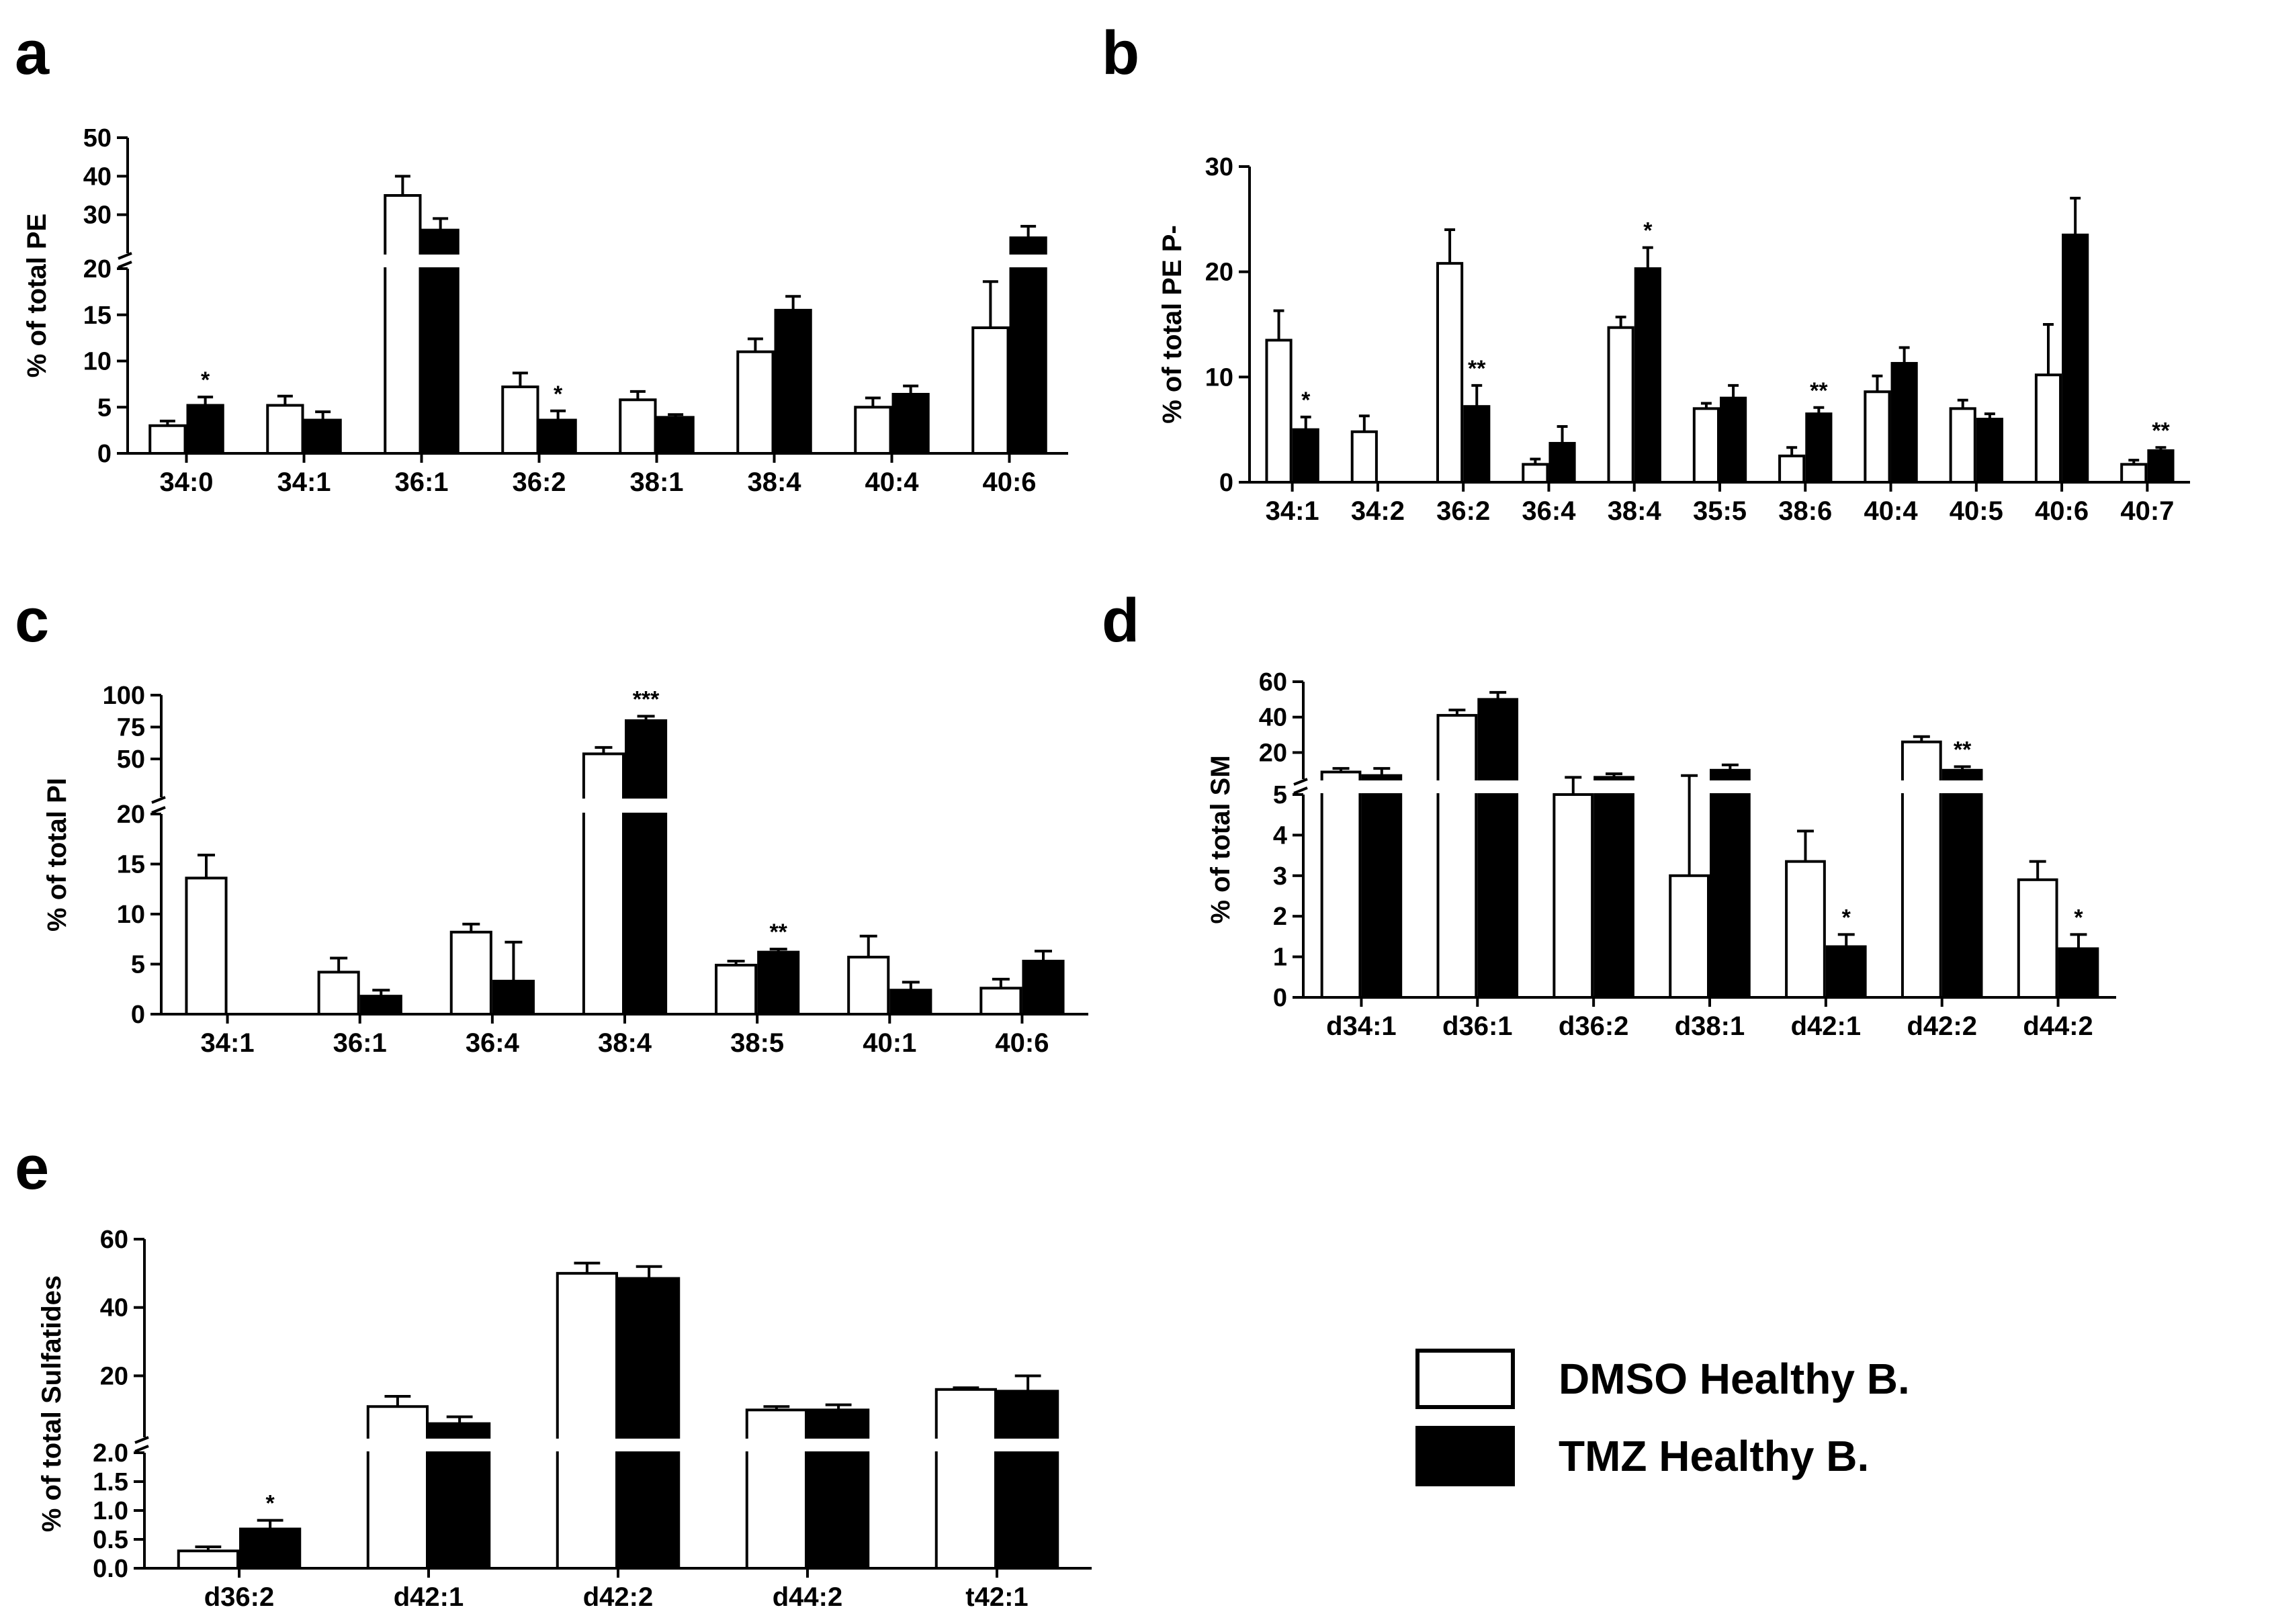 The height and width of the screenshot is (1624, 2272). Describe the element at coordinates (32, 620) in the screenshot. I see `panel-letter: c` at that location.